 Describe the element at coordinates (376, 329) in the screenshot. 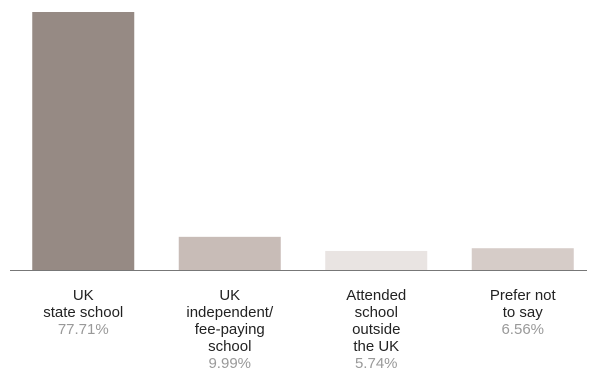

I see `x-tick-label: outside` at that location.